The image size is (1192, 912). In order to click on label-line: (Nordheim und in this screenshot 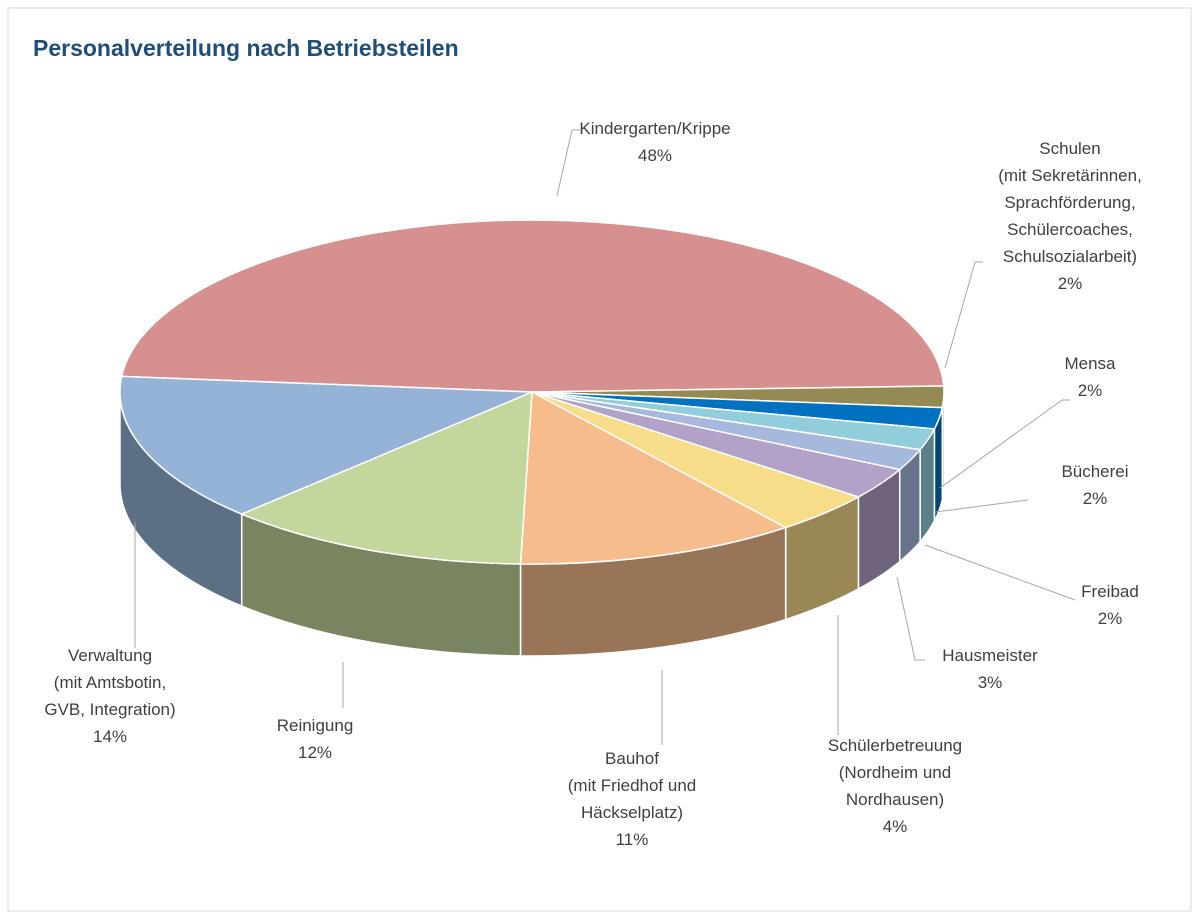, I will do `click(895, 772)`.